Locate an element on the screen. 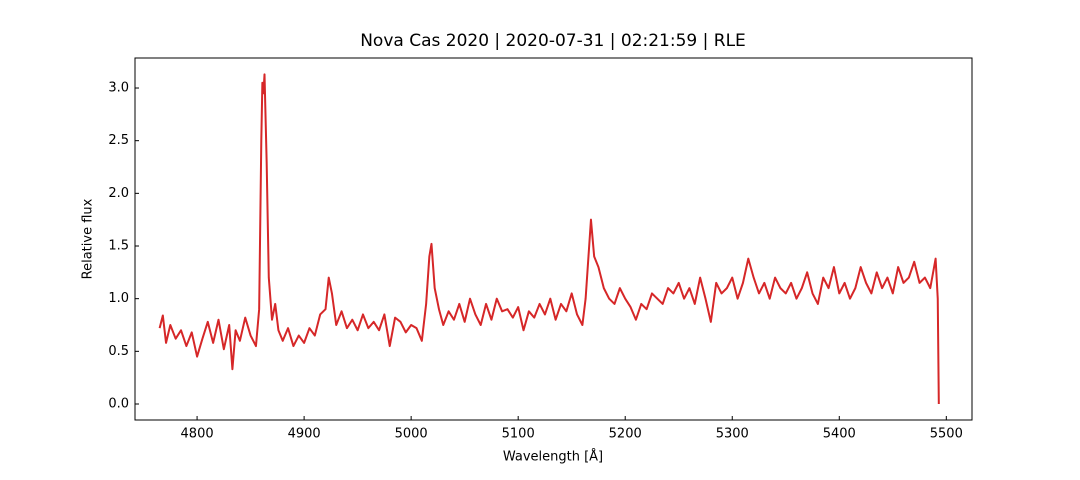 Image resolution: width=1080 pixels, height=480 pixels. y-tick-label: 1.0 is located at coordinates (118, 298).